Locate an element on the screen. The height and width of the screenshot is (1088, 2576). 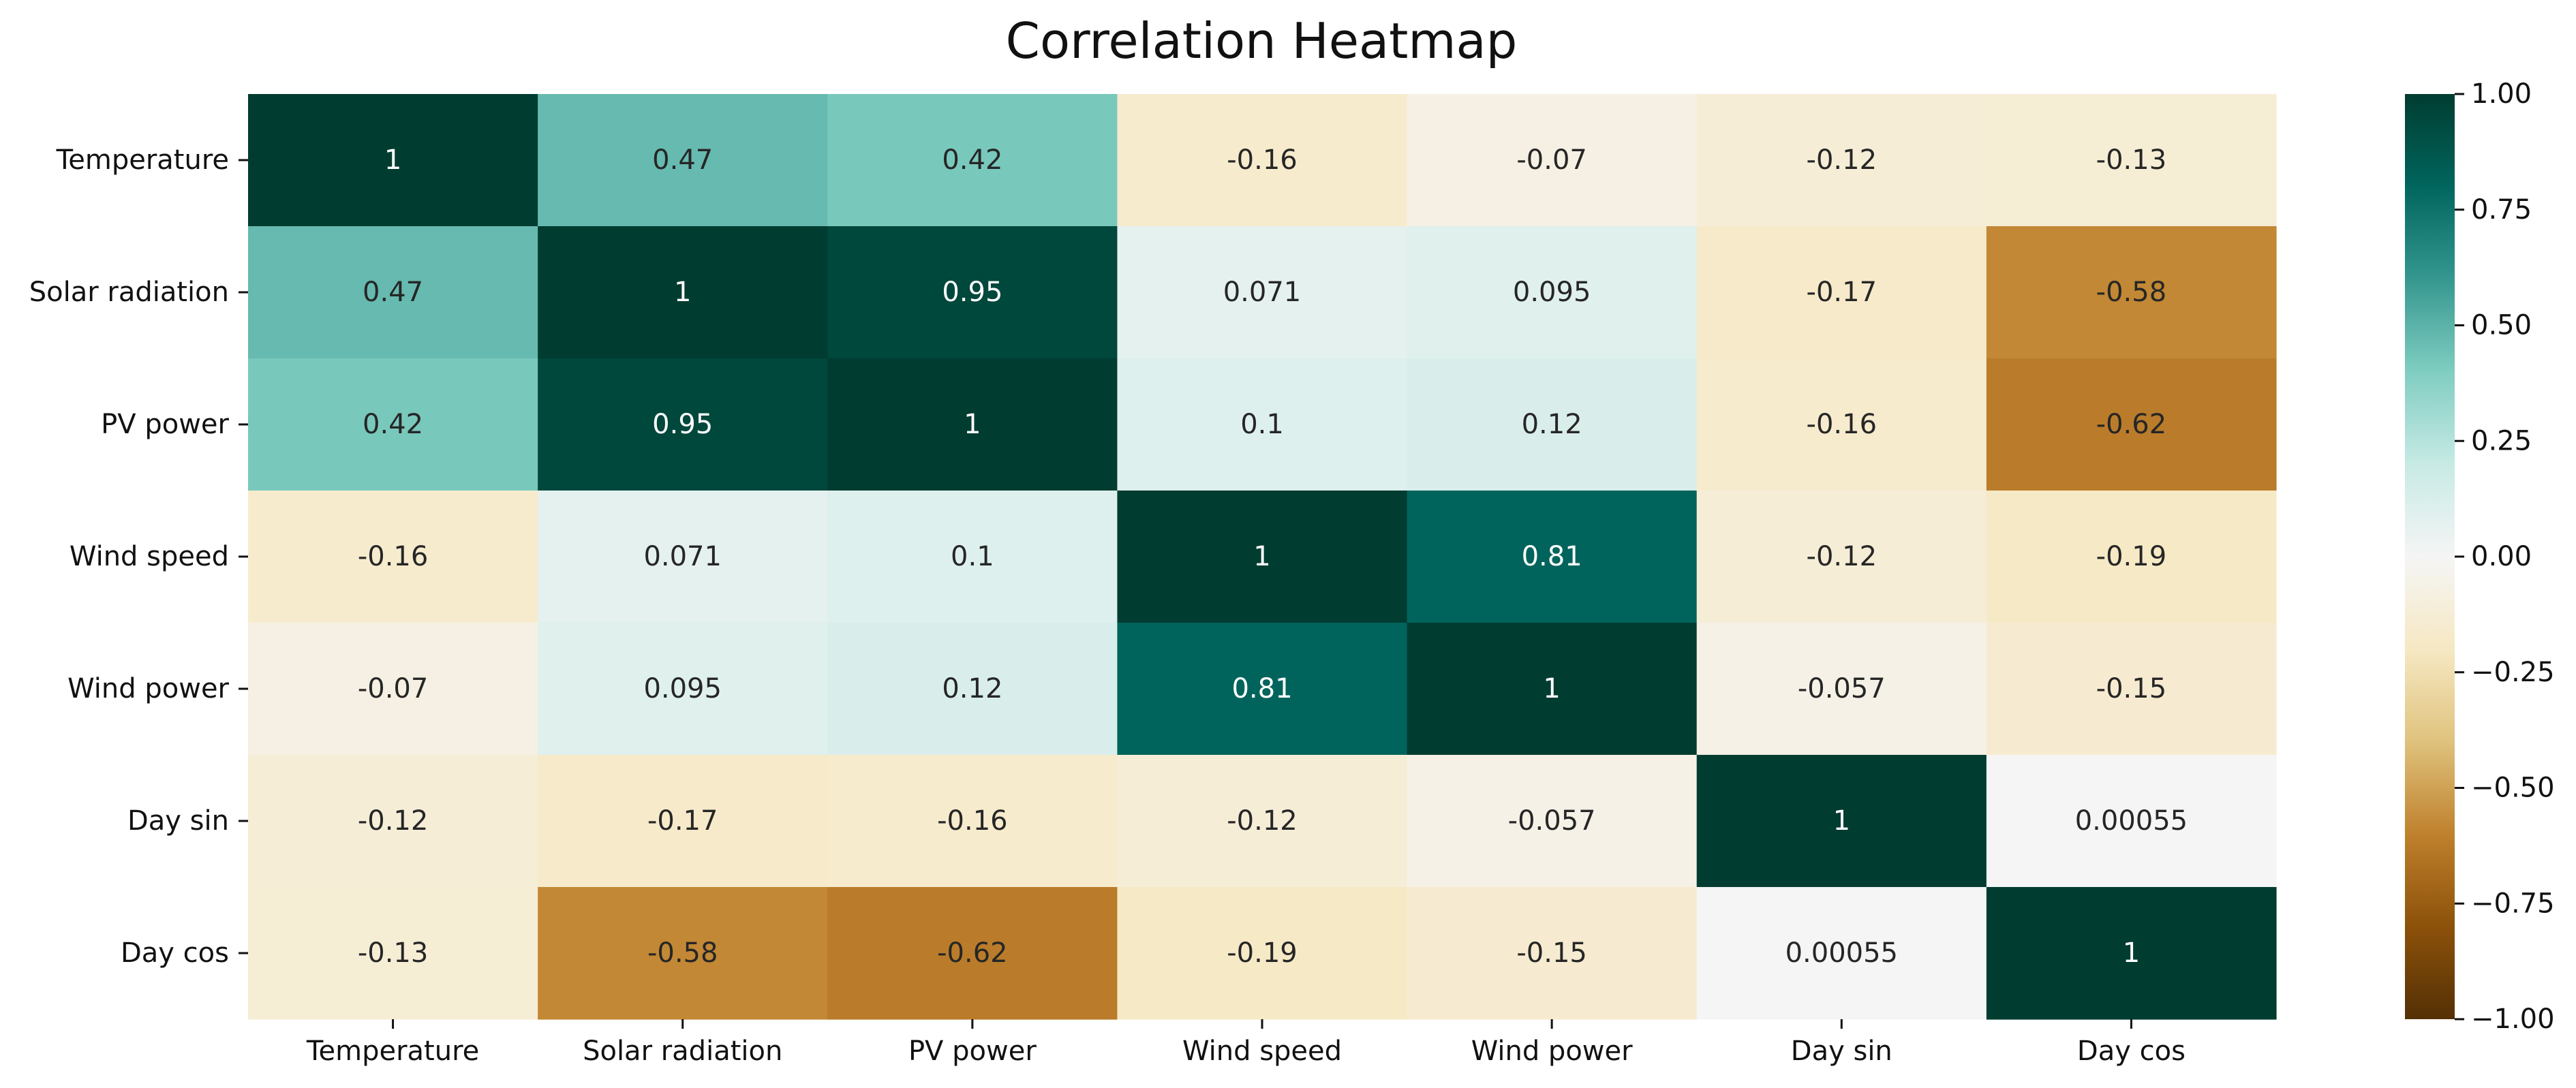
heatmap-cell-r4-c1 is located at coordinates (683, 689).